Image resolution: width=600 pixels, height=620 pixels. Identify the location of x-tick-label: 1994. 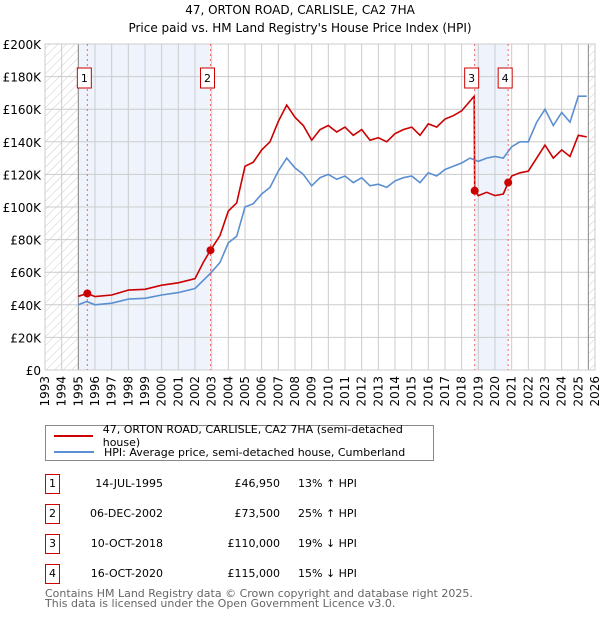
(62, 391).